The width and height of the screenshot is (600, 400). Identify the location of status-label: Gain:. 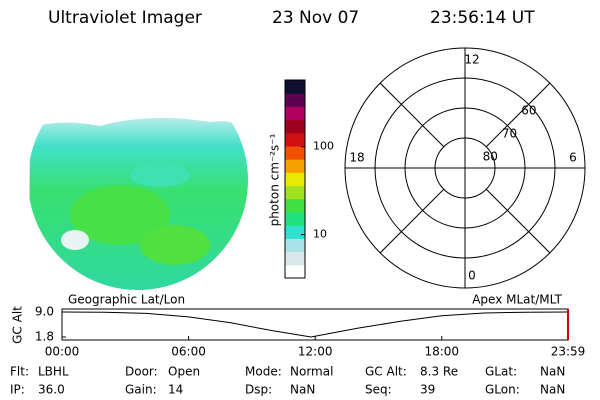
(141, 390).